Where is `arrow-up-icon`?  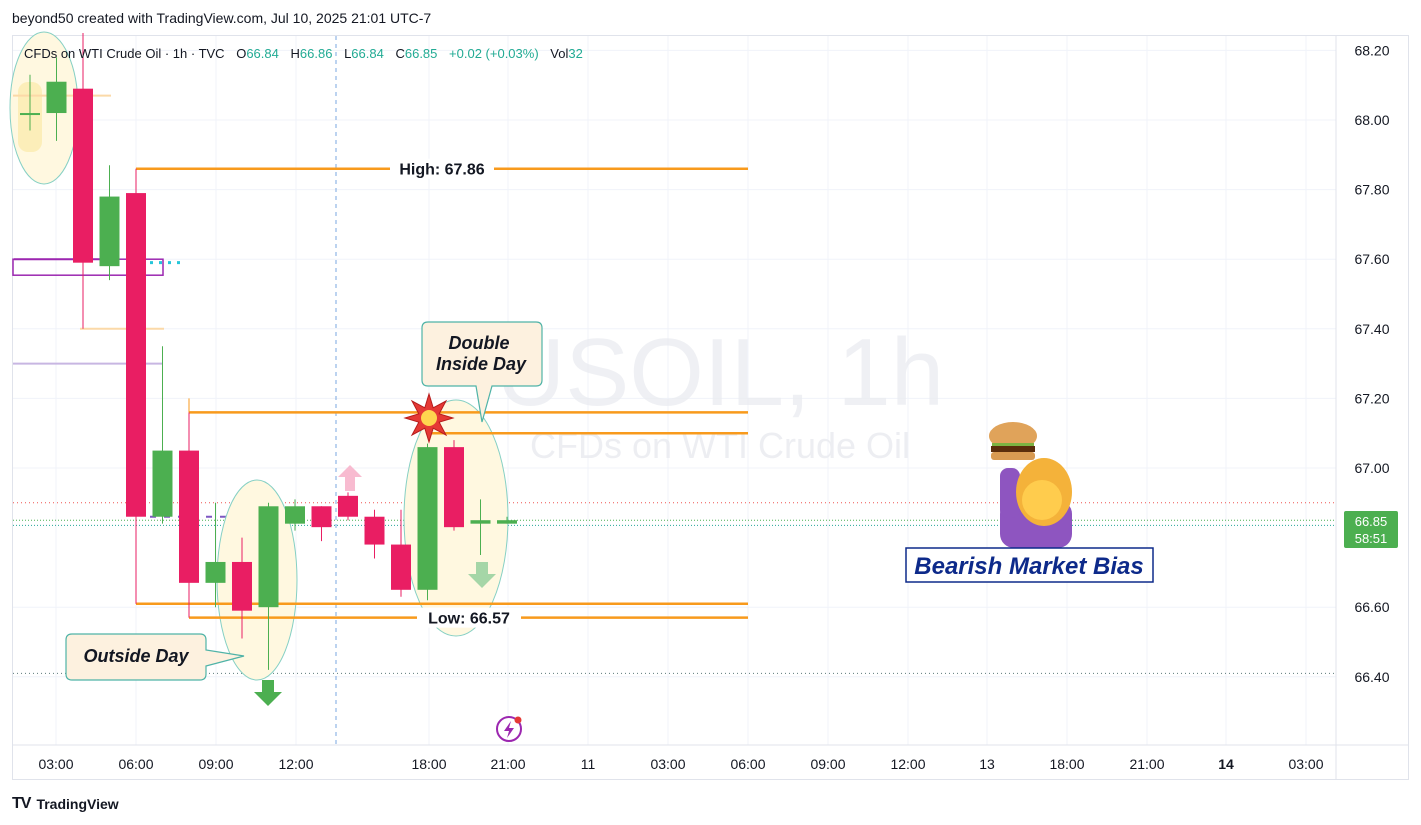 arrow-up-icon is located at coordinates (350, 478).